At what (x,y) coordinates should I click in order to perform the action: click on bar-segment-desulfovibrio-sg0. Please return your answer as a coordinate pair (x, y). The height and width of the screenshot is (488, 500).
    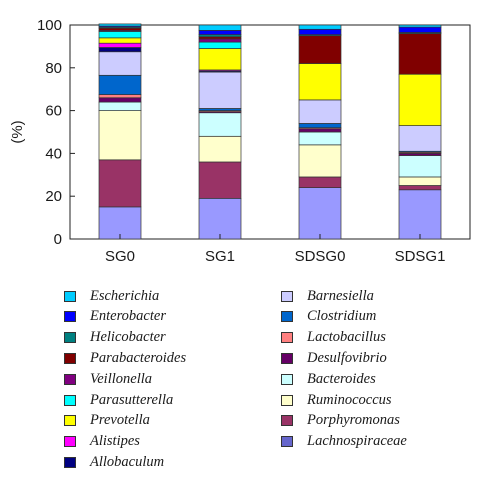
    Looking at the image, I should click on (120, 100).